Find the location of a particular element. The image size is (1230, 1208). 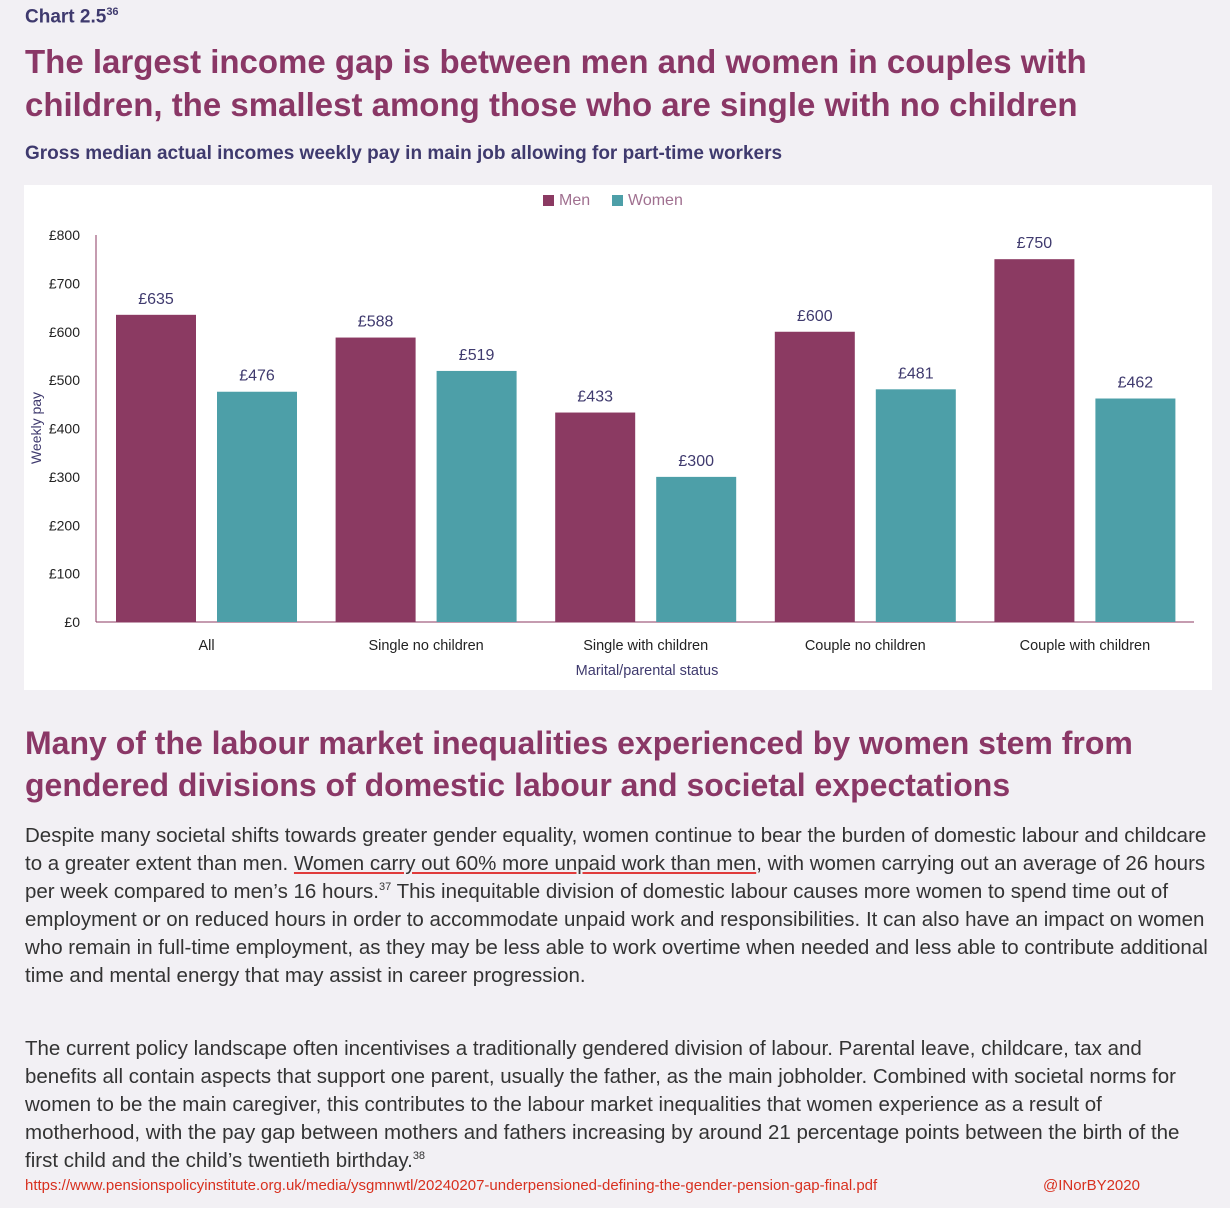

chart-label-footnote: 36 is located at coordinates (112, 12).